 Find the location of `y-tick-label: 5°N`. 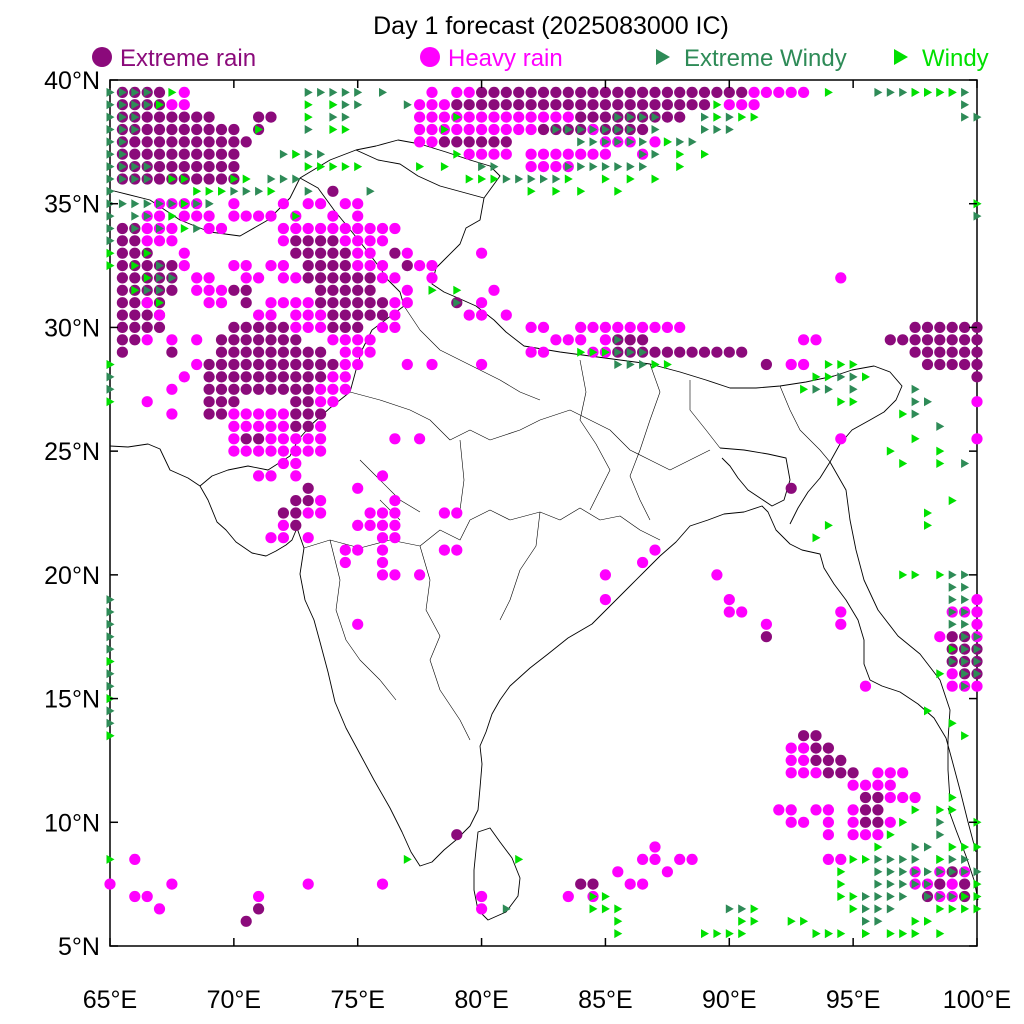

y-tick-label: 5°N is located at coordinates (79, 947).